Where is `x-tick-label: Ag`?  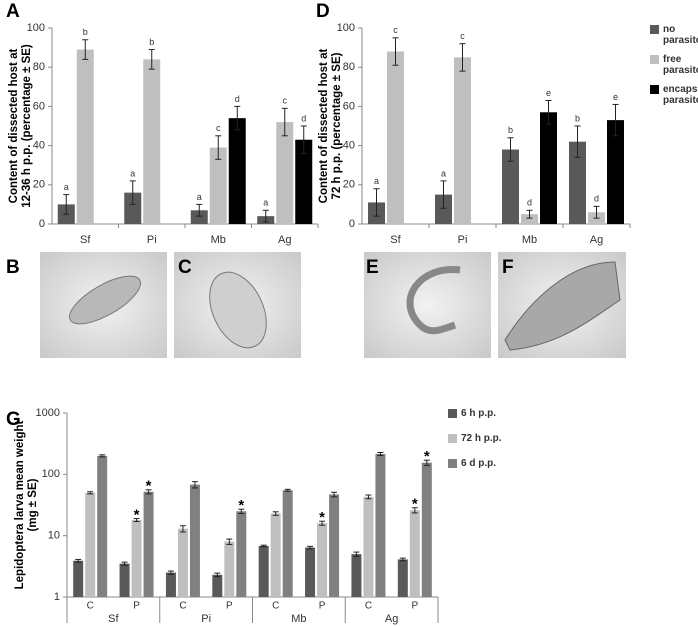 x-tick-label: Ag is located at coordinates (596, 240).